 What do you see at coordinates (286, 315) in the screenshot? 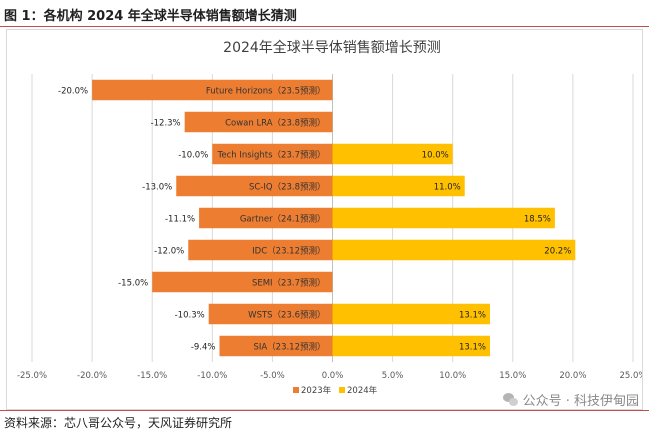
I see `category-label: WSTS（23.6预测）` at bounding box center [286, 315].